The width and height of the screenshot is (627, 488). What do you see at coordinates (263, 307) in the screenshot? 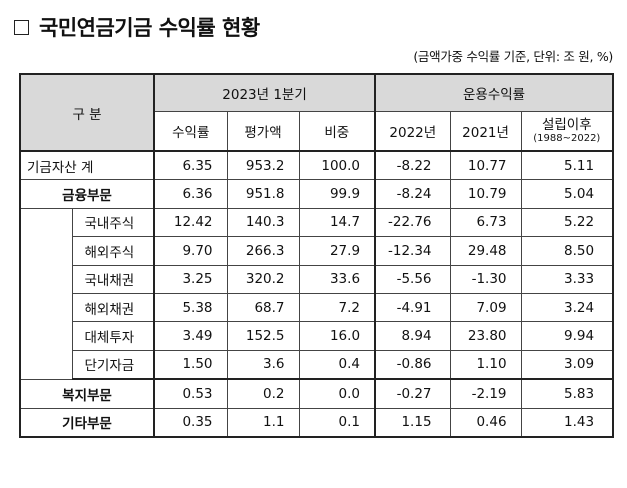
I see `cell-valuation: 68.7` at bounding box center [263, 307].